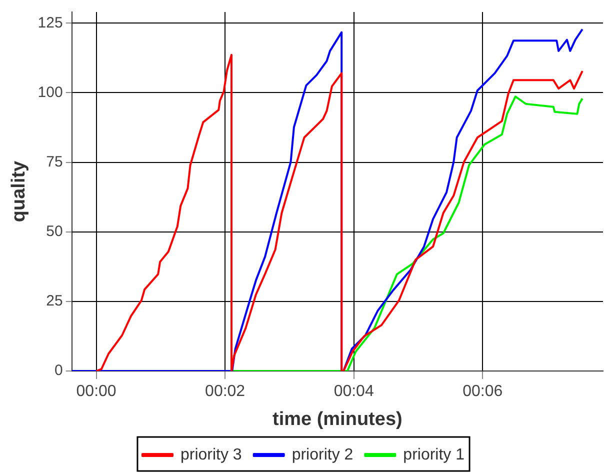 The image size is (605, 475). What do you see at coordinates (211, 455) in the screenshot?
I see `legend-label: priority 3` at bounding box center [211, 455].